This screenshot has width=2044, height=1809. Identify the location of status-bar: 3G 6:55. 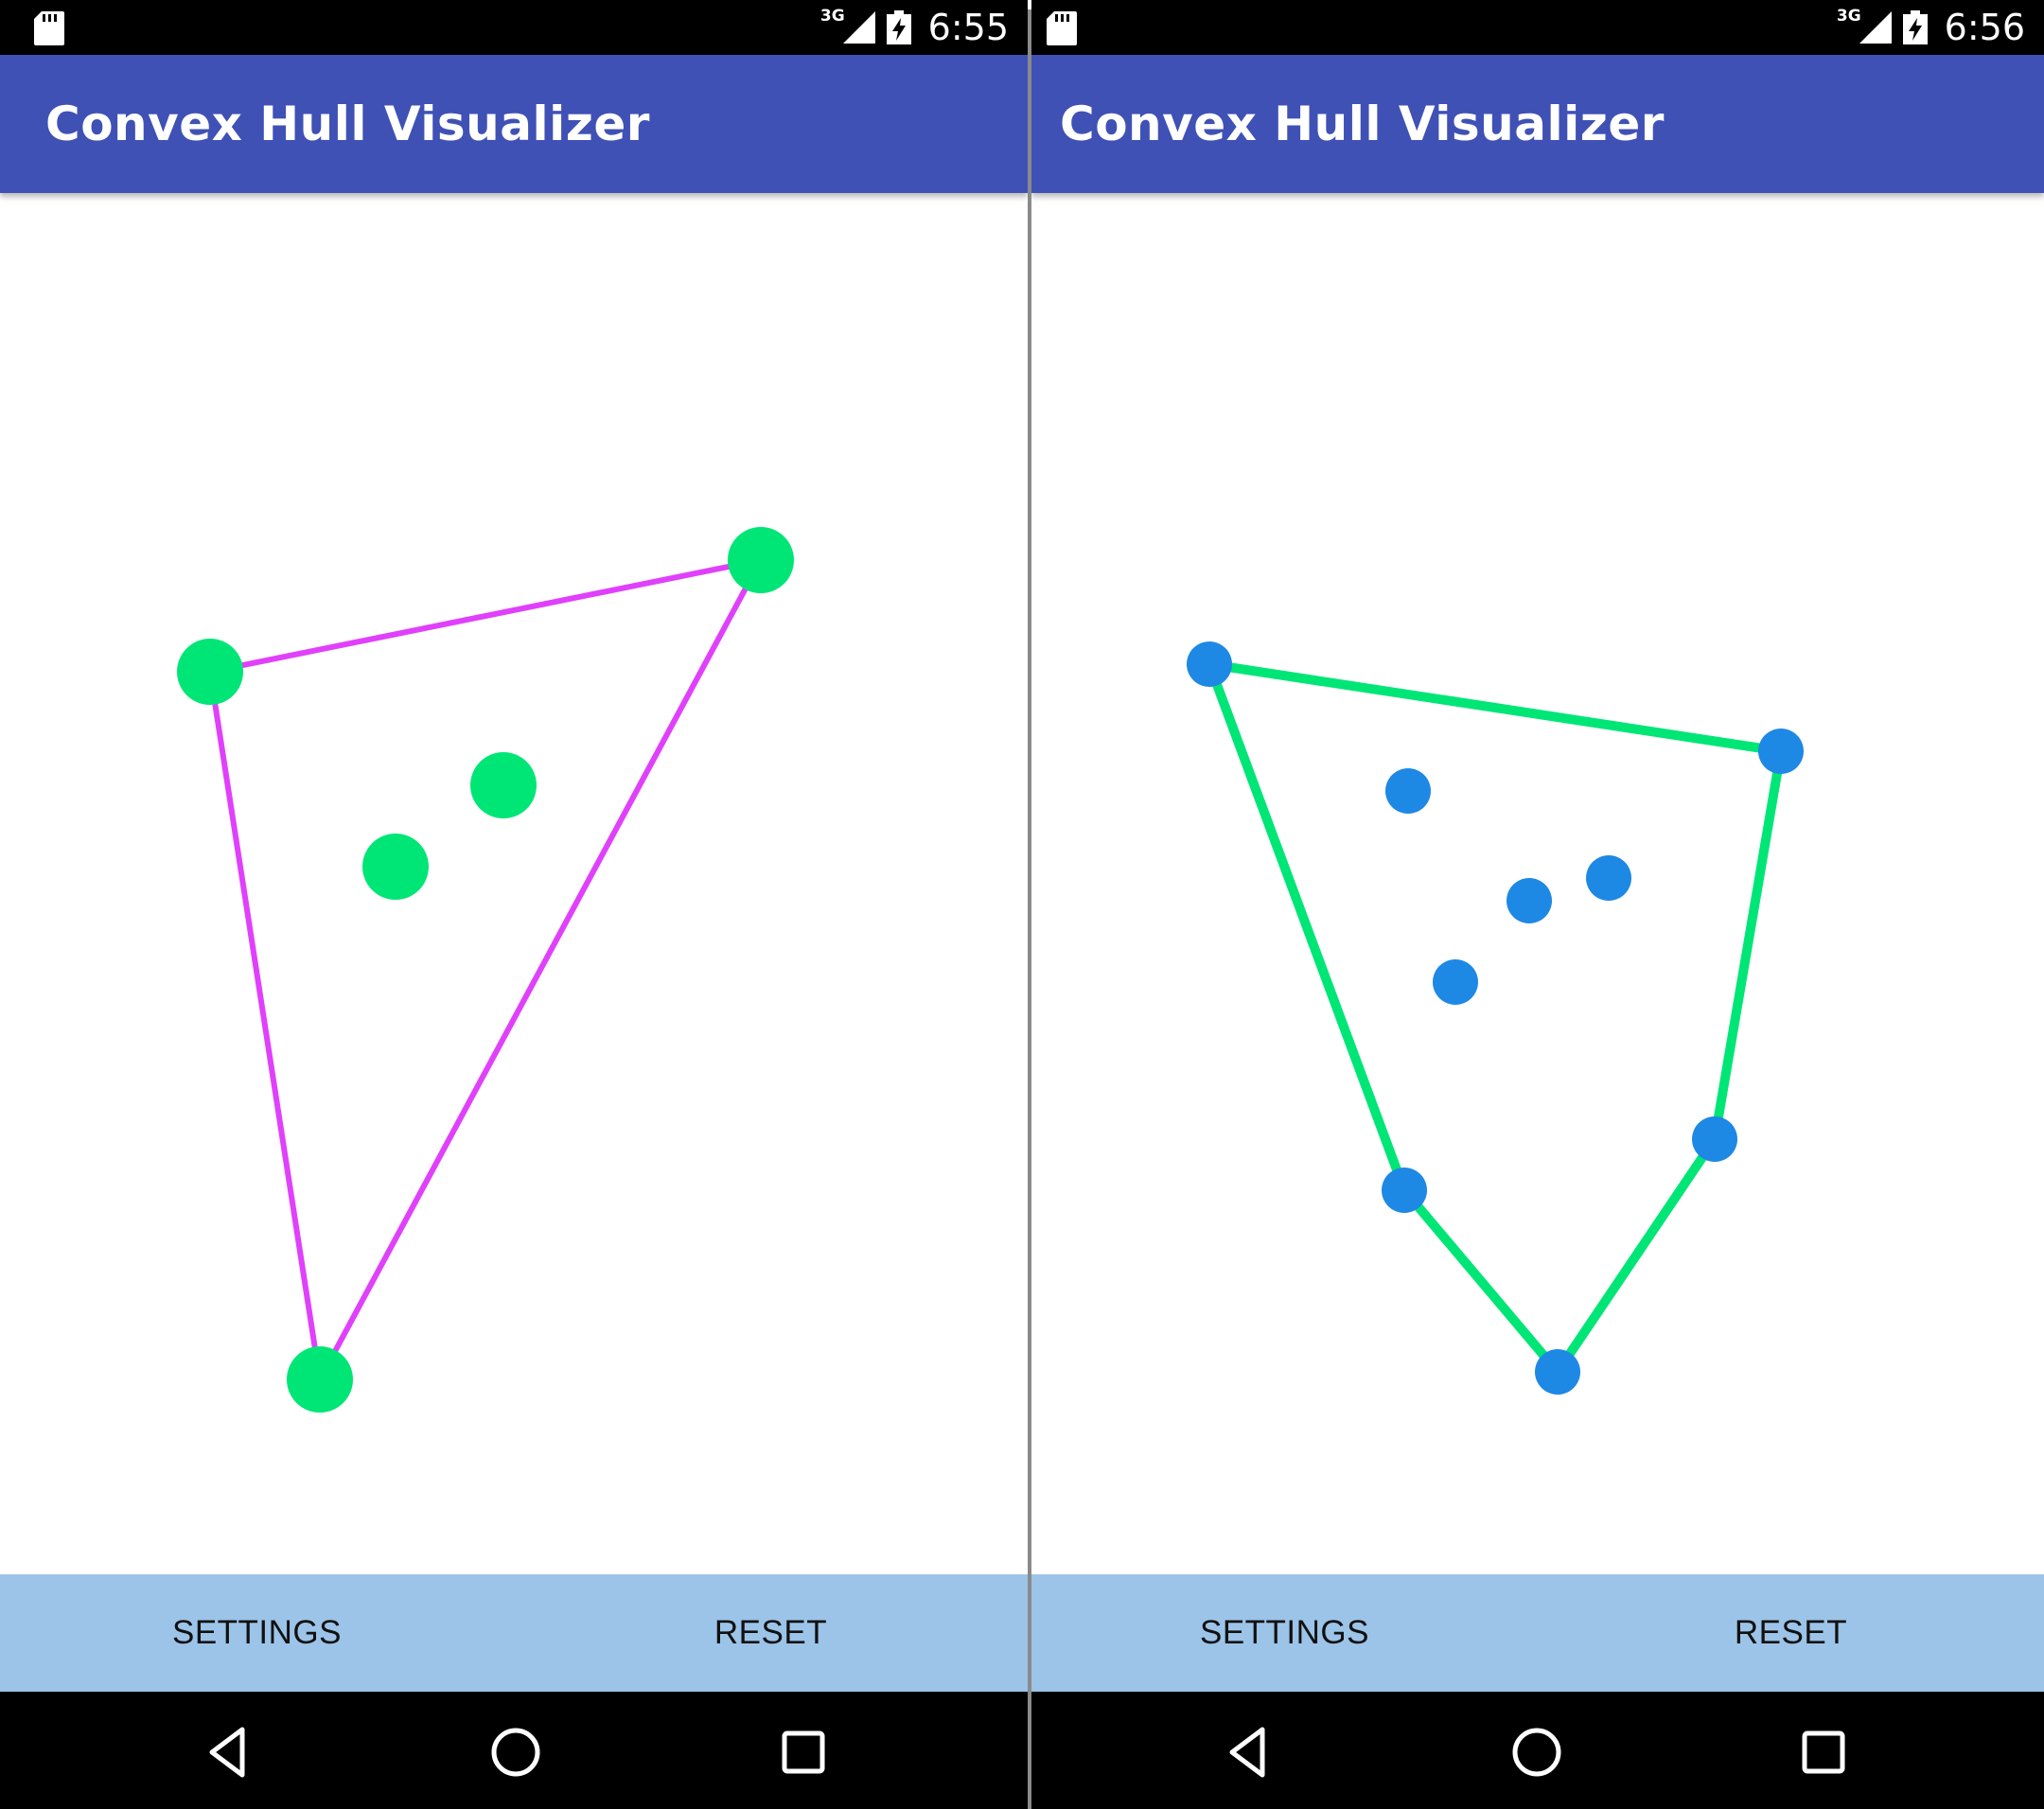
(514, 28).